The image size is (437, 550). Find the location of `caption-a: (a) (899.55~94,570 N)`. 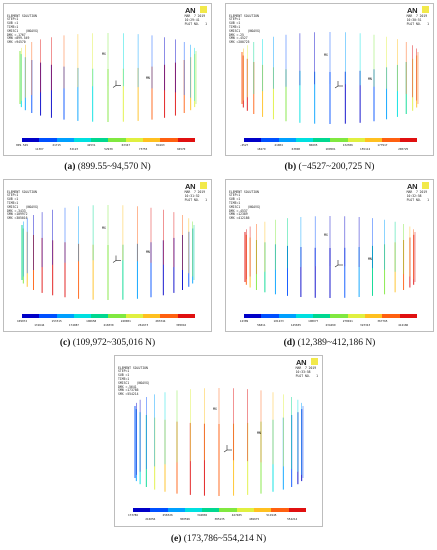

caption-a: (a) (899.55~94,570 N) is located at coordinates (107, 167).